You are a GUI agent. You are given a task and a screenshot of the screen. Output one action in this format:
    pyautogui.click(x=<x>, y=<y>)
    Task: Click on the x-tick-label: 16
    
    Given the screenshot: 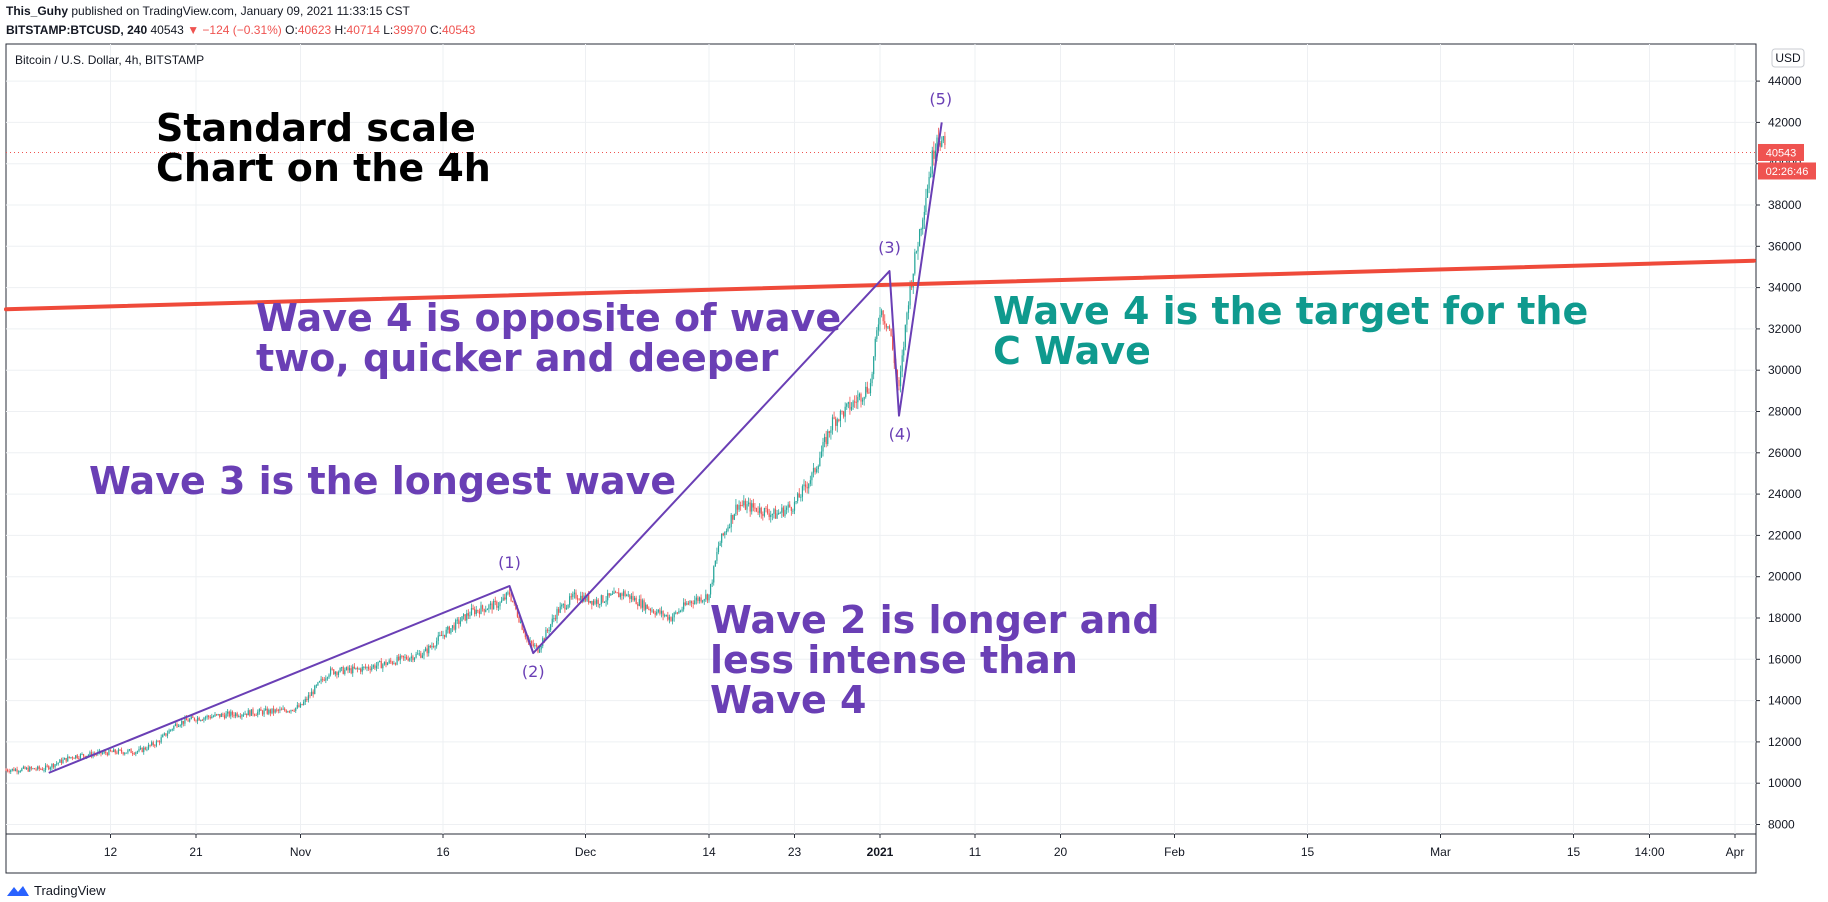 What is the action you would take?
    pyautogui.click(x=443, y=852)
    